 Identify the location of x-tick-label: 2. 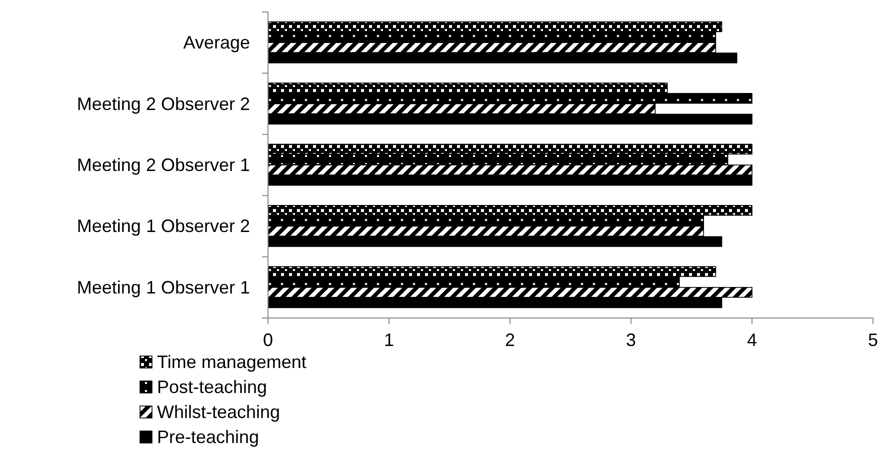
(510, 340).